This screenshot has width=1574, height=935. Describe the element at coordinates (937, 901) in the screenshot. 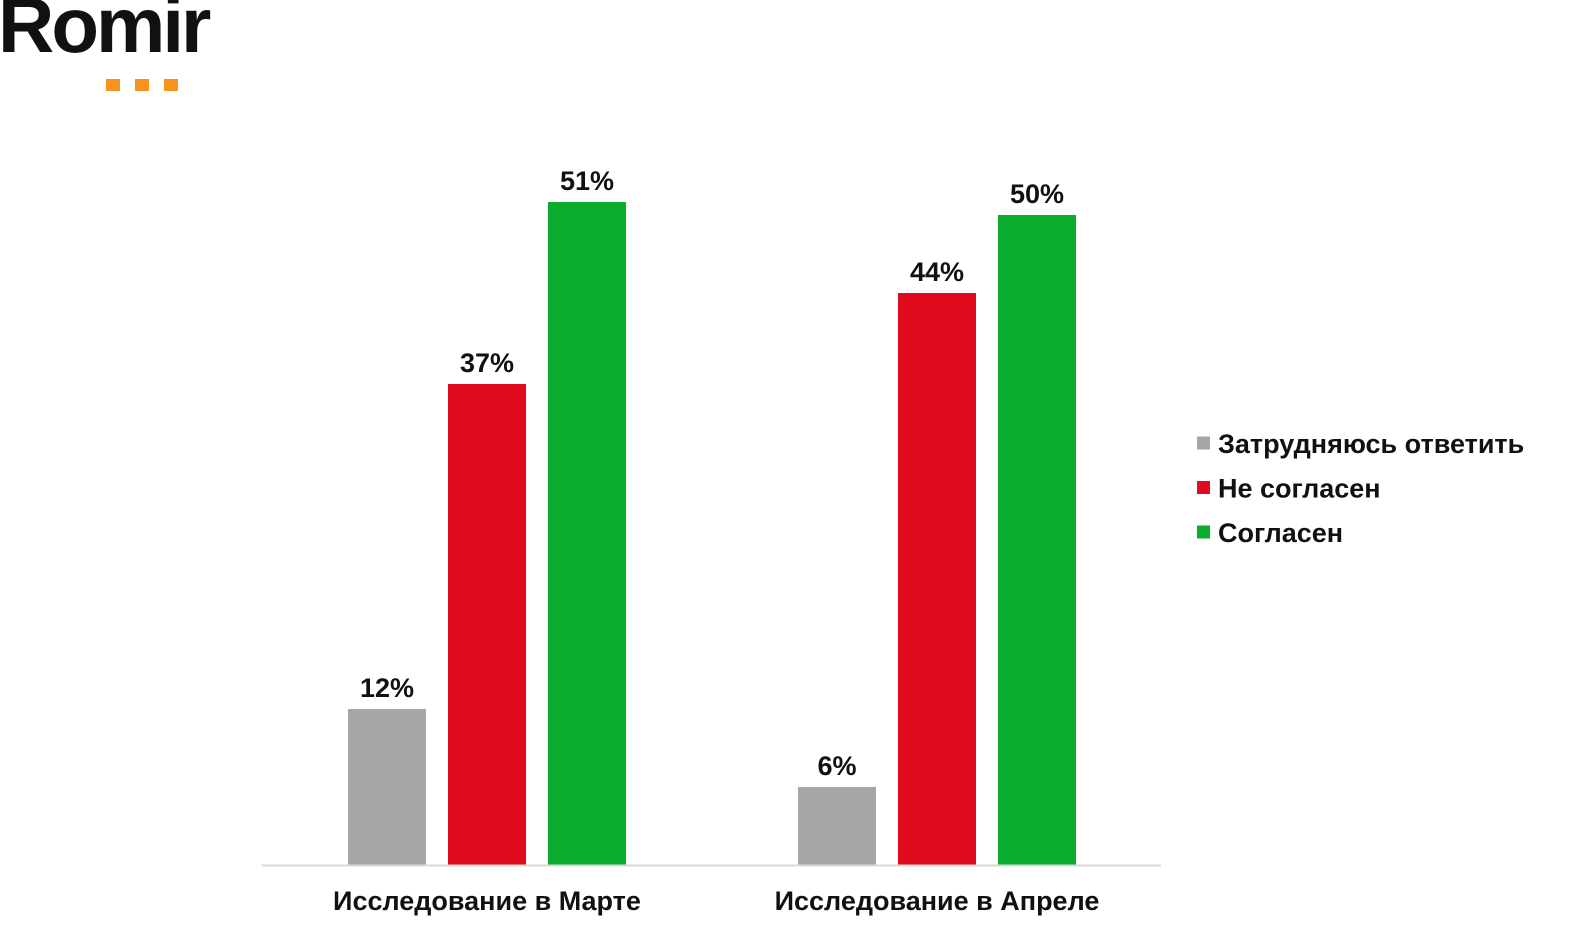

I see `category-label-2: Исследование в Апреле` at that location.